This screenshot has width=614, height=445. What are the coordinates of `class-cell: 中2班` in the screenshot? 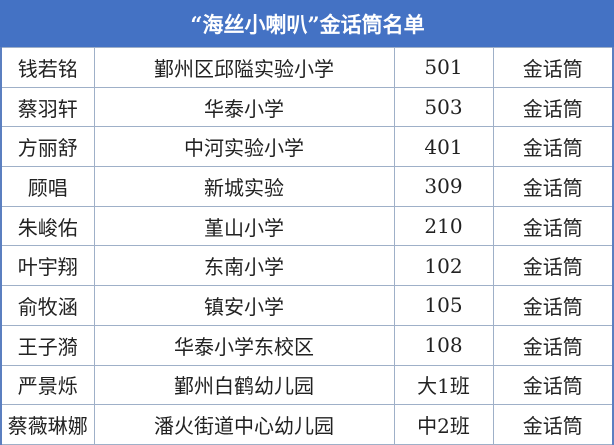 It's located at (443, 424).